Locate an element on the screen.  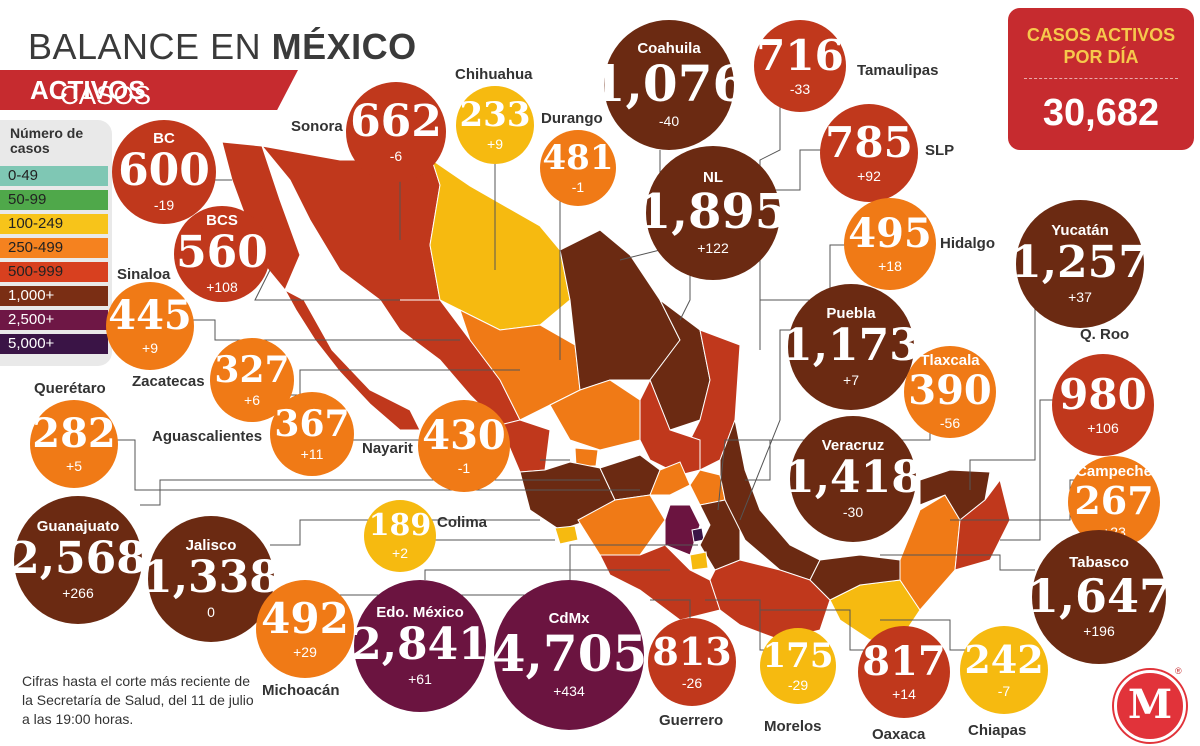
state-value: 1,076 is located at coordinates (669, 83).